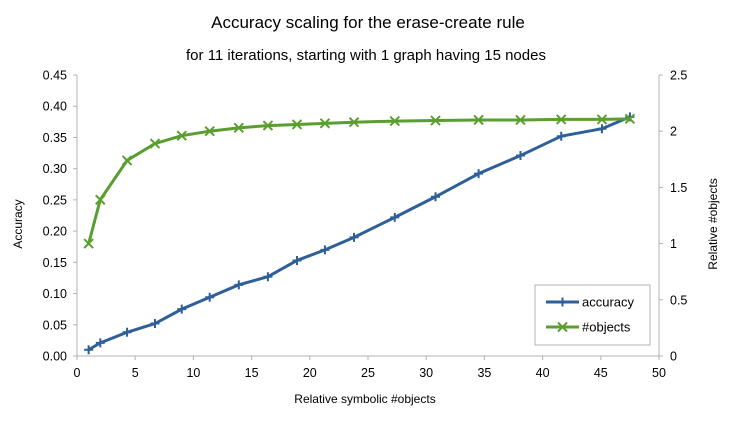 This screenshot has height=426, width=731. What do you see at coordinates (673, 132) in the screenshot?
I see `y2-tick-label: 2` at bounding box center [673, 132].